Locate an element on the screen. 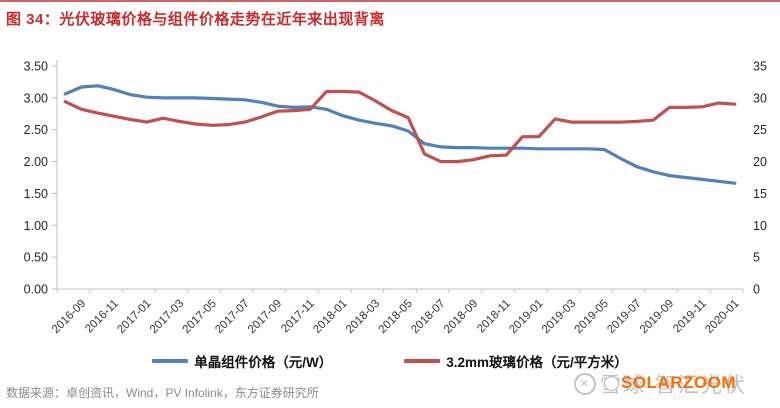 This screenshot has width=780, height=408. figure-title: 图 34：光伏玻璃价格与组件价格走势在近年来出现背离 is located at coordinates (195, 19).